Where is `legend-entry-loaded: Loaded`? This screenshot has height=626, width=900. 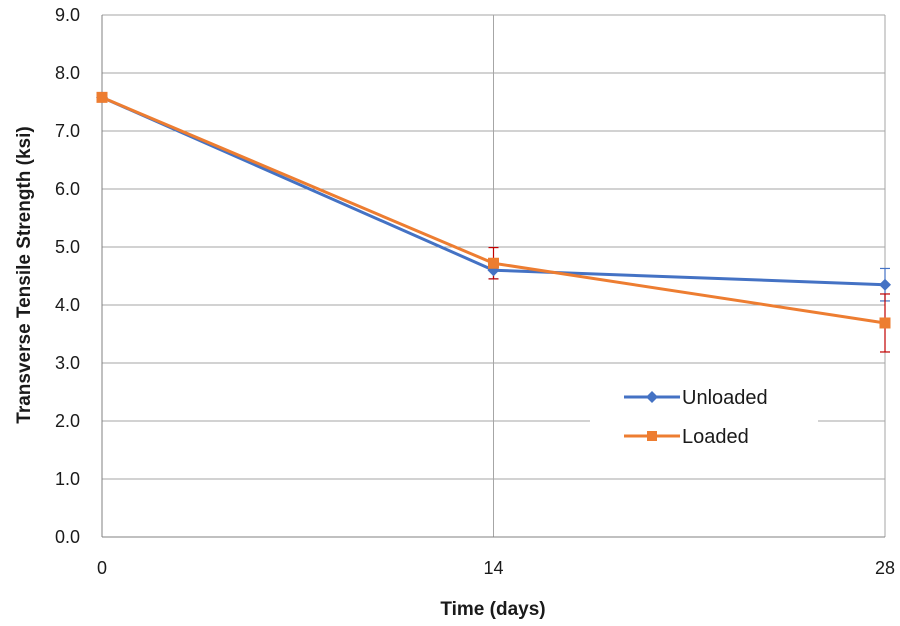
legend-entry-loaded: Loaded is located at coordinates (686, 437).